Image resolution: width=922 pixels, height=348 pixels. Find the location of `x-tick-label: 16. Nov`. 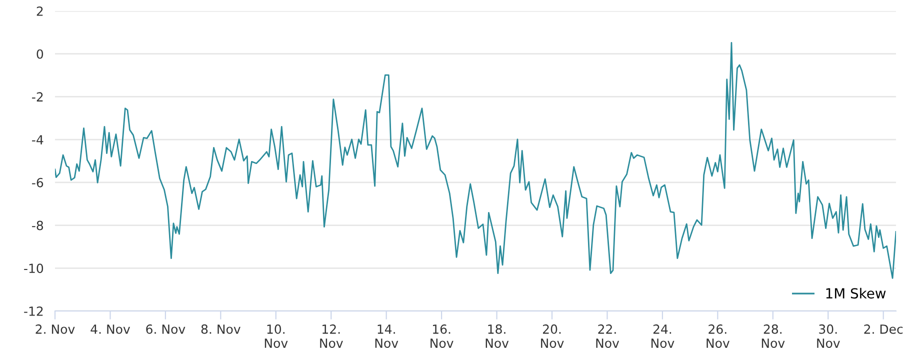

x-tick-label: 16. Nov is located at coordinates (442, 336).